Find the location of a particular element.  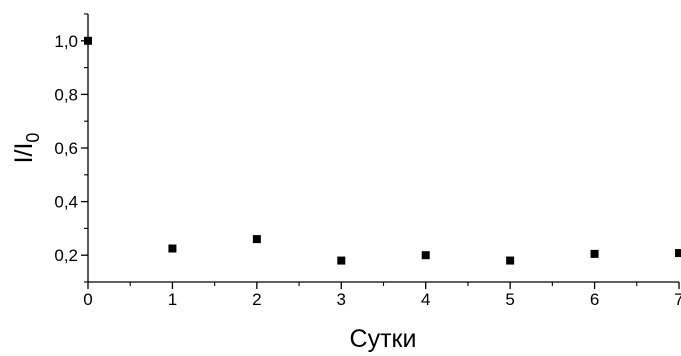

x-tick-label: 4 is located at coordinates (425, 299).